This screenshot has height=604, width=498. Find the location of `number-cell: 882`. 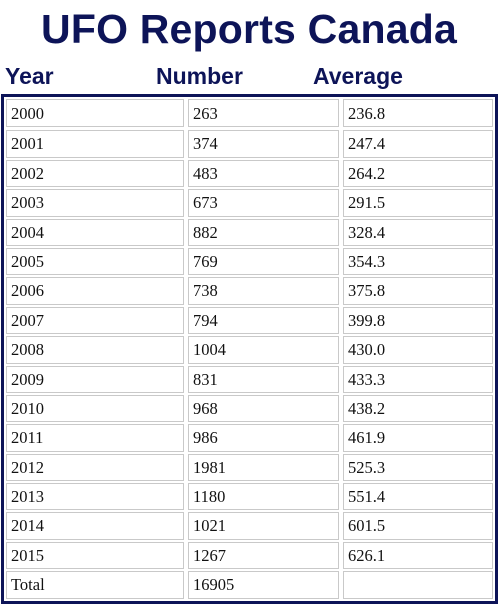

number-cell: 882 is located at coordinates (263, 232).